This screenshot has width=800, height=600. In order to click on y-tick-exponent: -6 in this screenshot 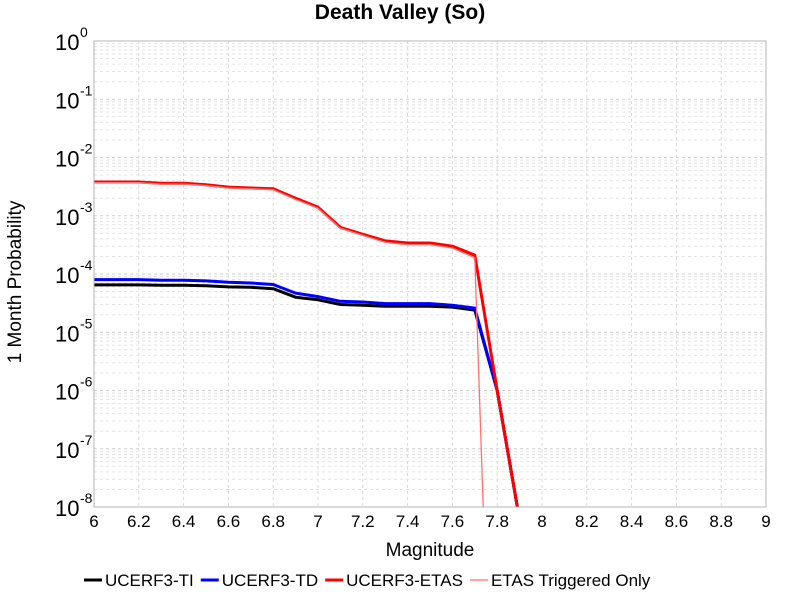, I will do `click(86, 382)`.